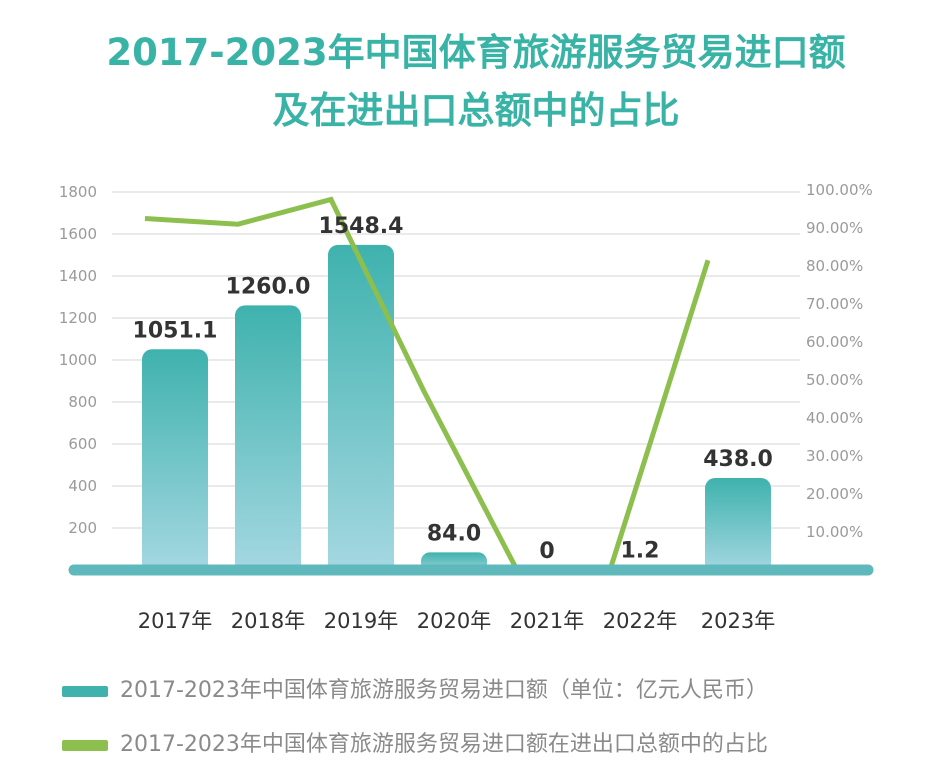  I want to click on right-tick-label: 100.00%, so click(839, 190).